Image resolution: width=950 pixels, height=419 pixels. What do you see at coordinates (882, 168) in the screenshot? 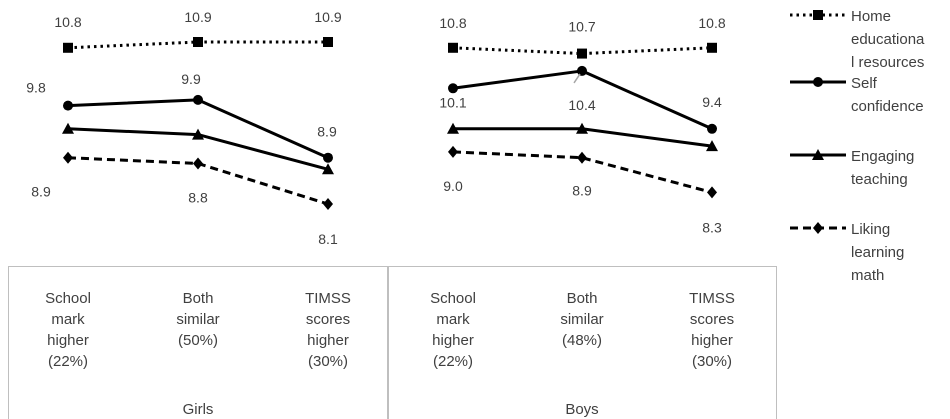
I see `legend-label: Engaging teaching` at bounding box center [882, 168].